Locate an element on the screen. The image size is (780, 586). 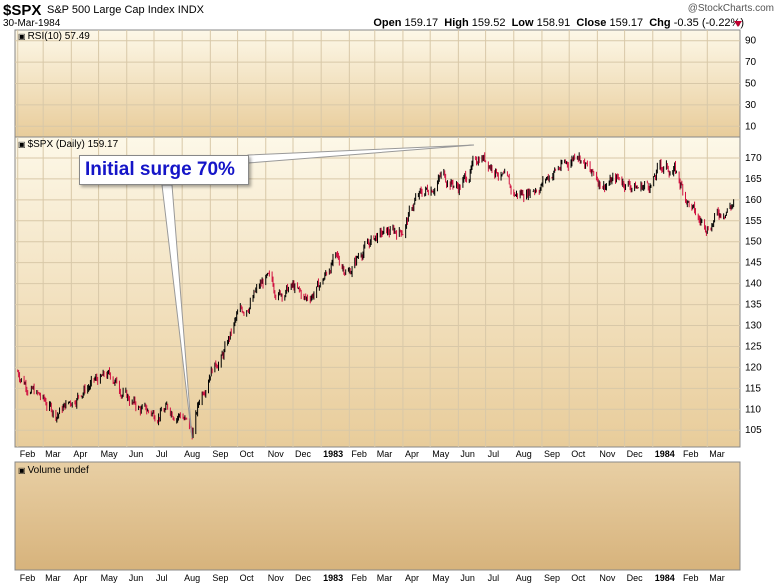
pointer-to-low is located at coordinates (177, 311).